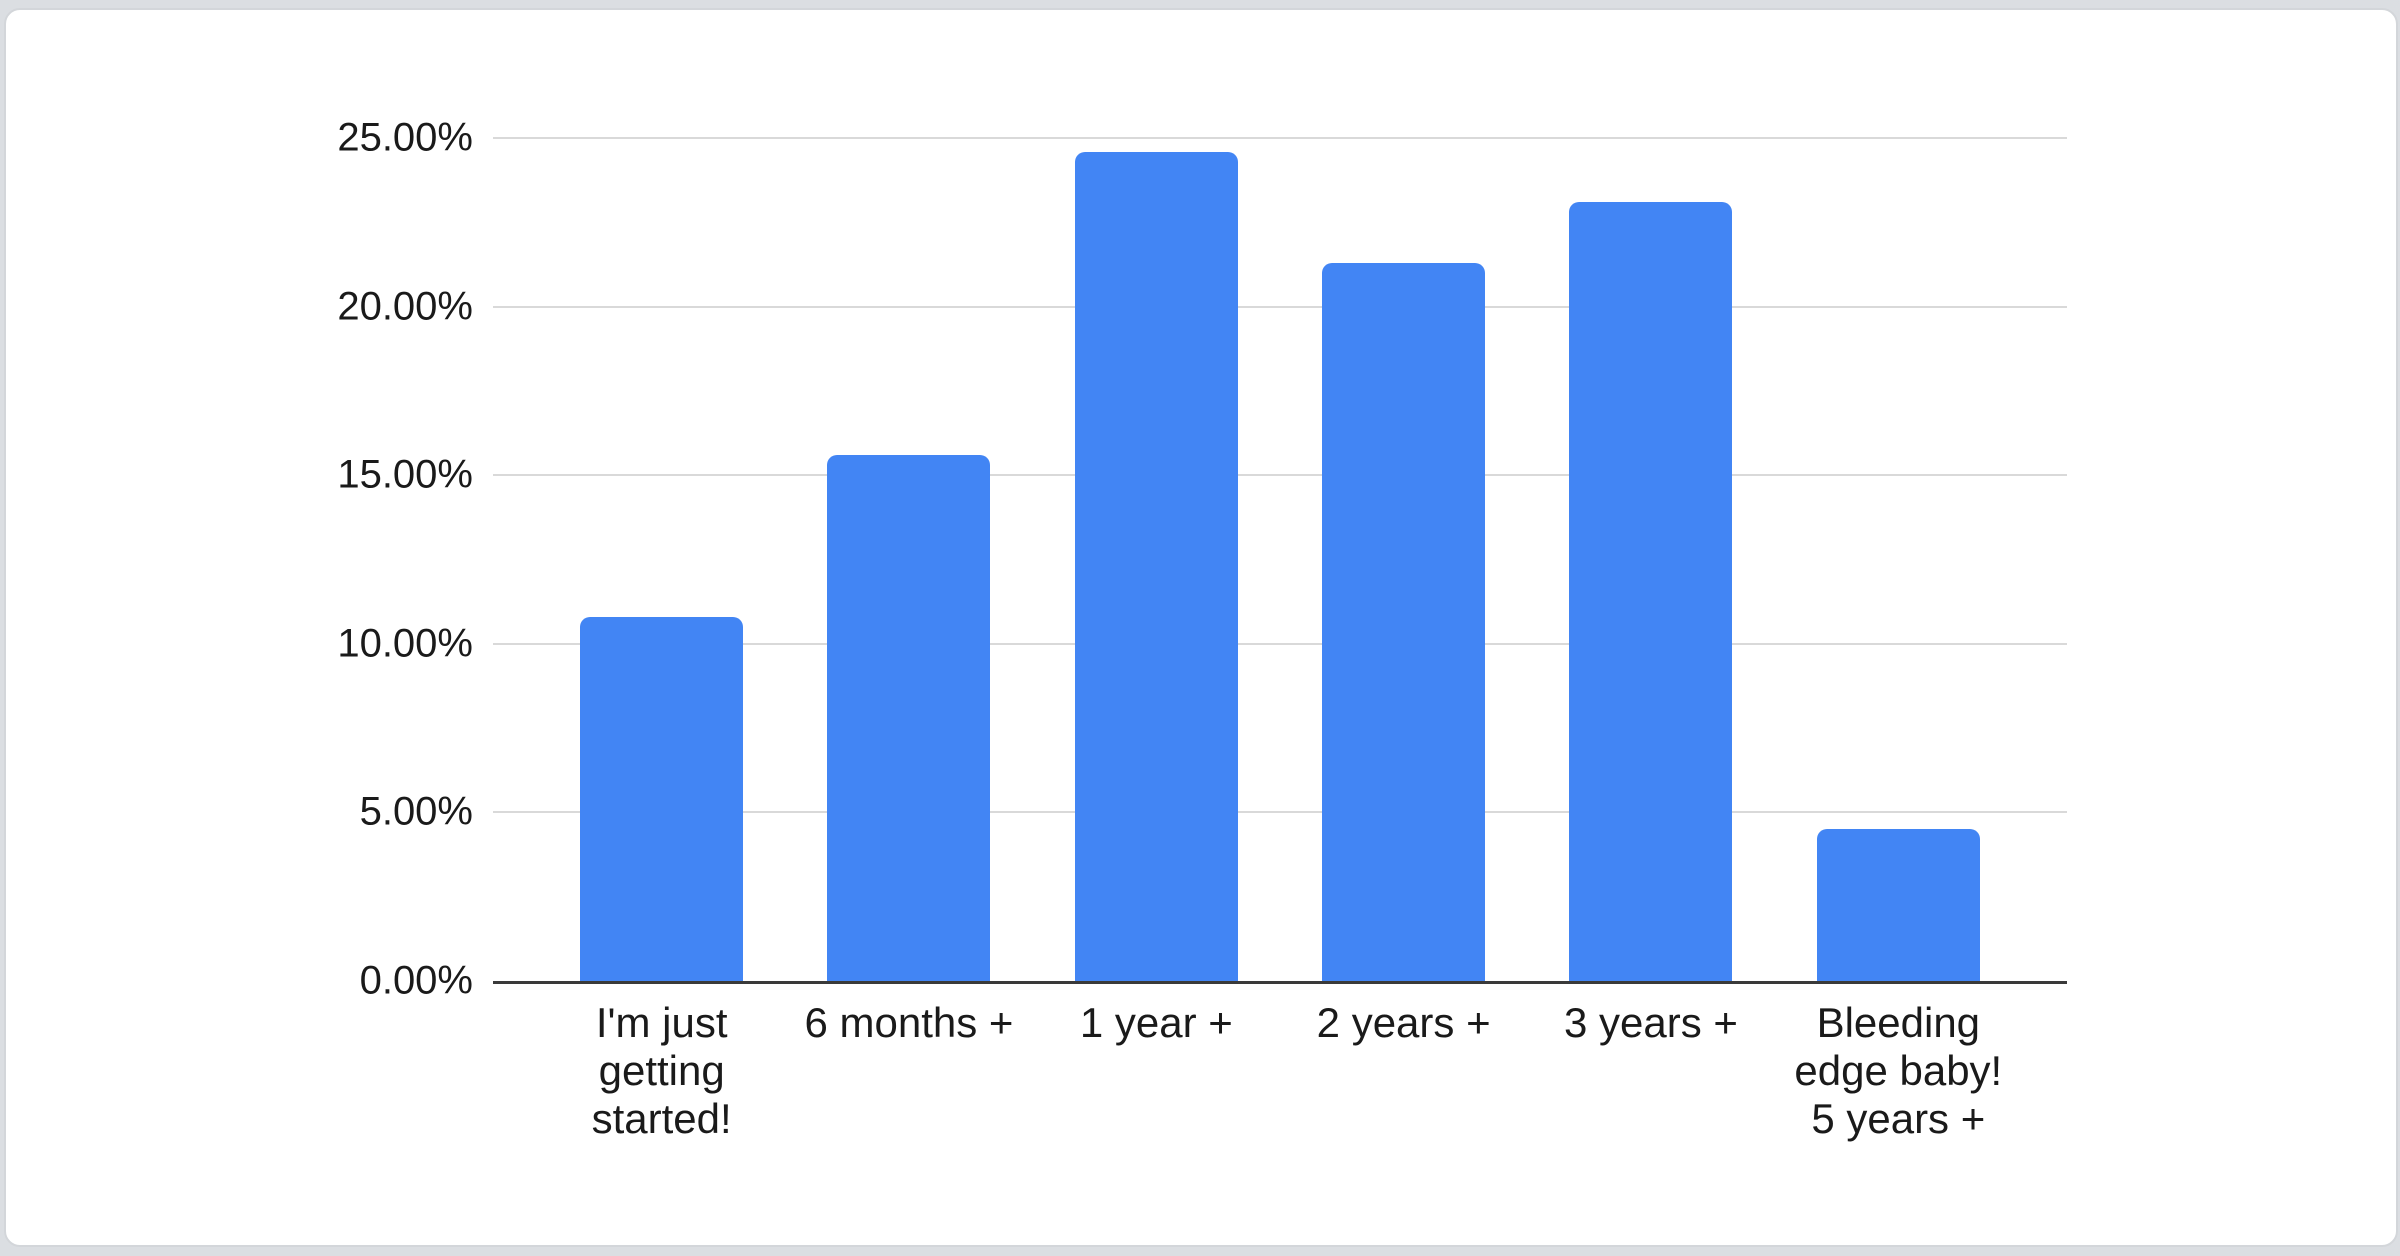 This screenshot has width=2400, height=1256. Describe the element at coordinates (1898, 1022) in the screenshot. I see `x-axis-label-line: Bleeding` at that location.